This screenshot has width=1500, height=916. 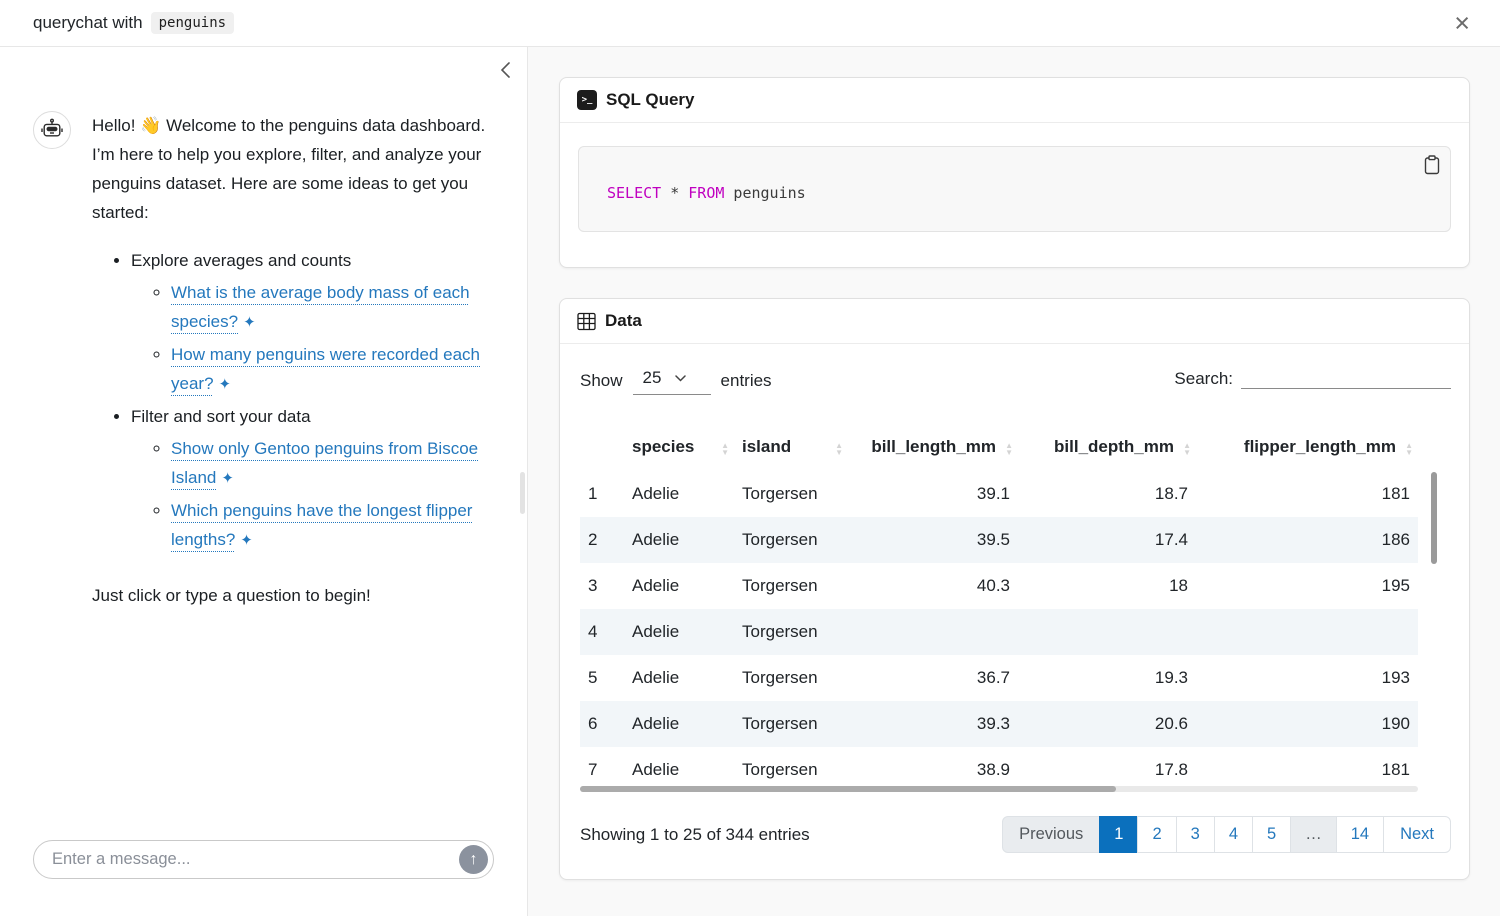 I want to click on table-controls: Show 25 entries Search:, so click(x=1015, y=380).